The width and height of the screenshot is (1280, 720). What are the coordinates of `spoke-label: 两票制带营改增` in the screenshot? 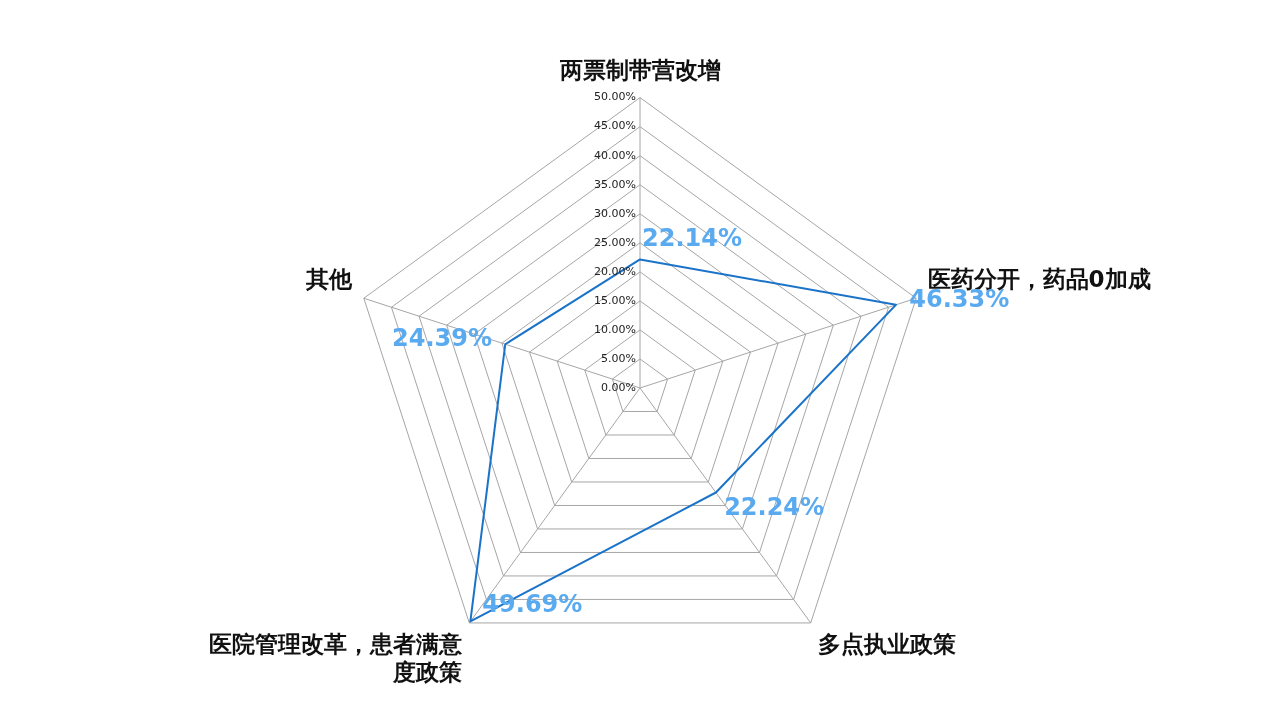 It's located at (639, 69).